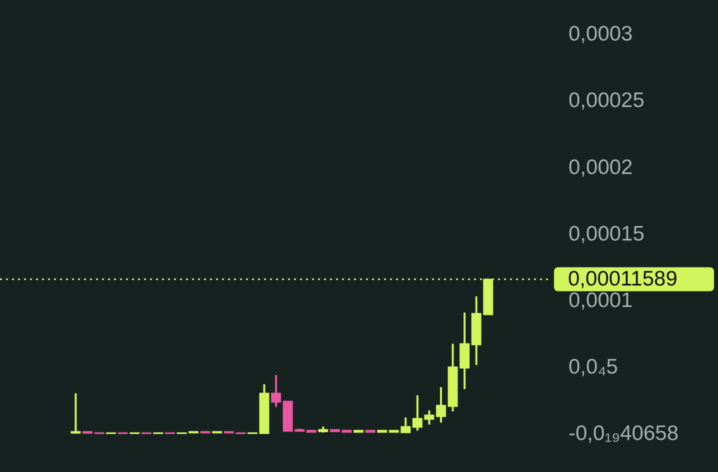 The width and height of the screenshot is (718, 472). Describe the element at coordinates (606, 234) in the screenshot. I see `y-tick-label: 0,00015` at that location.